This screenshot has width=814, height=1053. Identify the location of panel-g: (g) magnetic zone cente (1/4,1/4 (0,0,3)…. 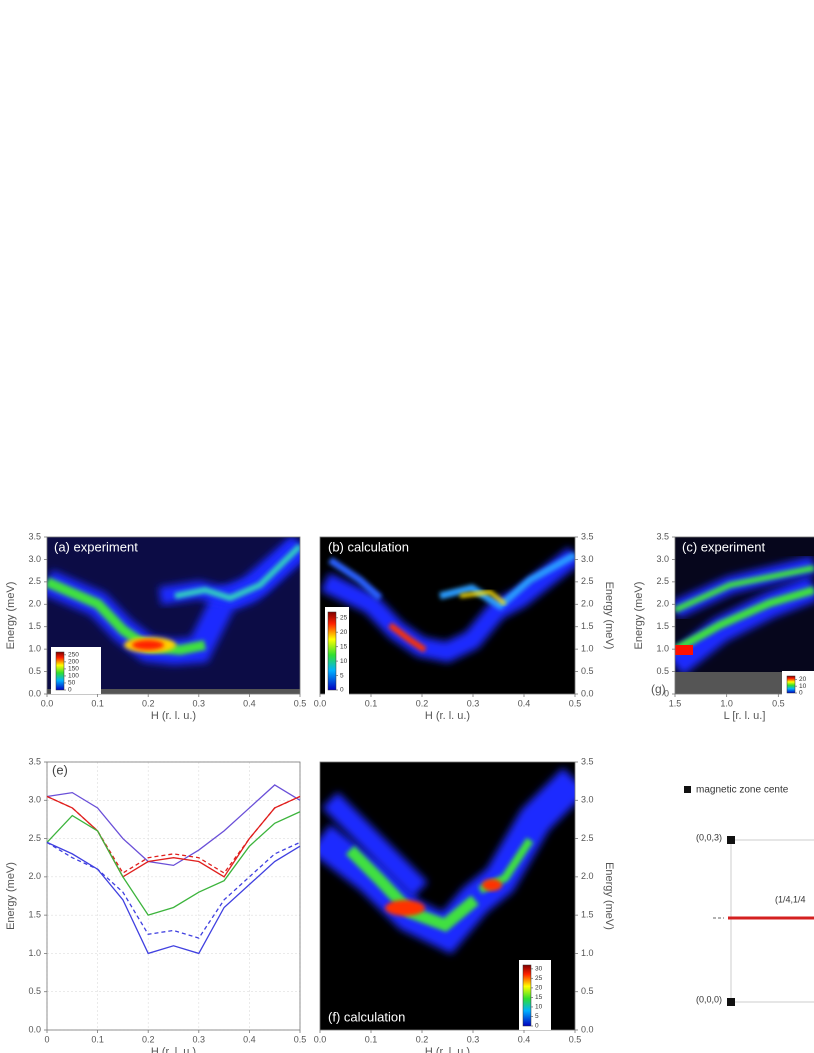
(732, 844).